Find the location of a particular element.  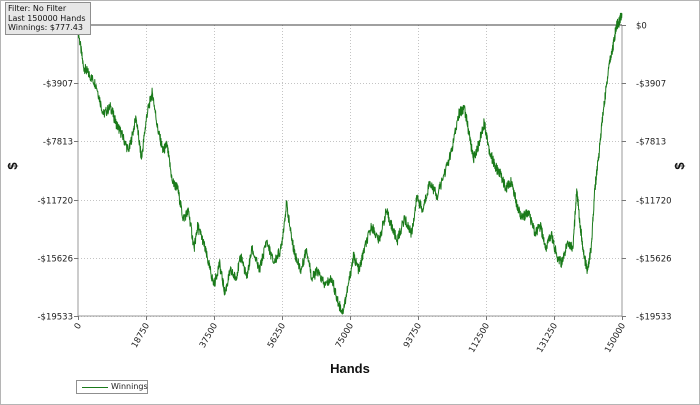

y-tick-label-right: -$7813 is located at coordinates (651, 143).